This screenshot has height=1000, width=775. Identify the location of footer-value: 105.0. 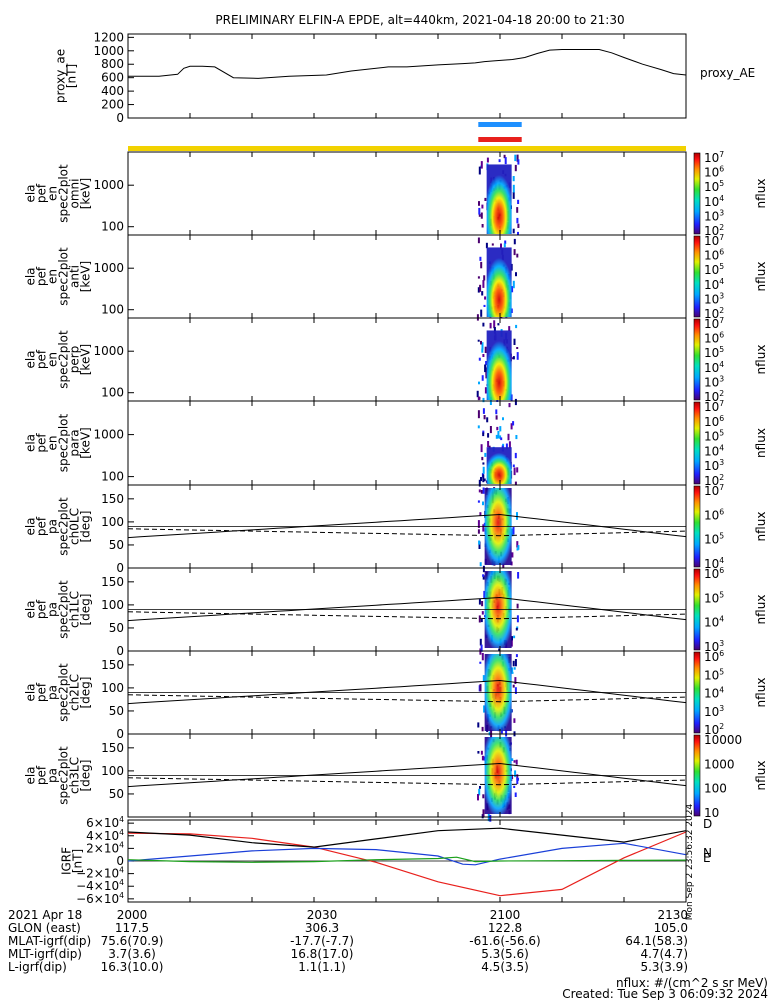
(671, 928).